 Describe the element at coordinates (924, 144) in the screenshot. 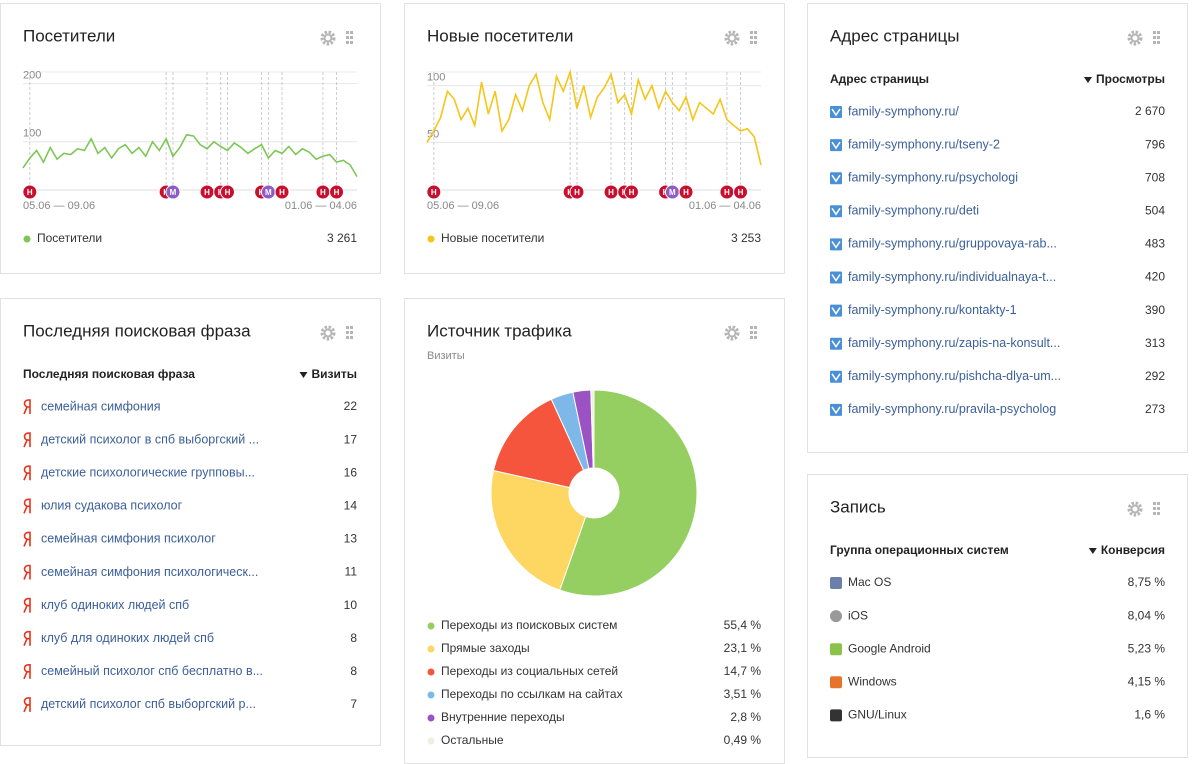

I see `row-label: family-symphony.ru/tseny-2` at that location.